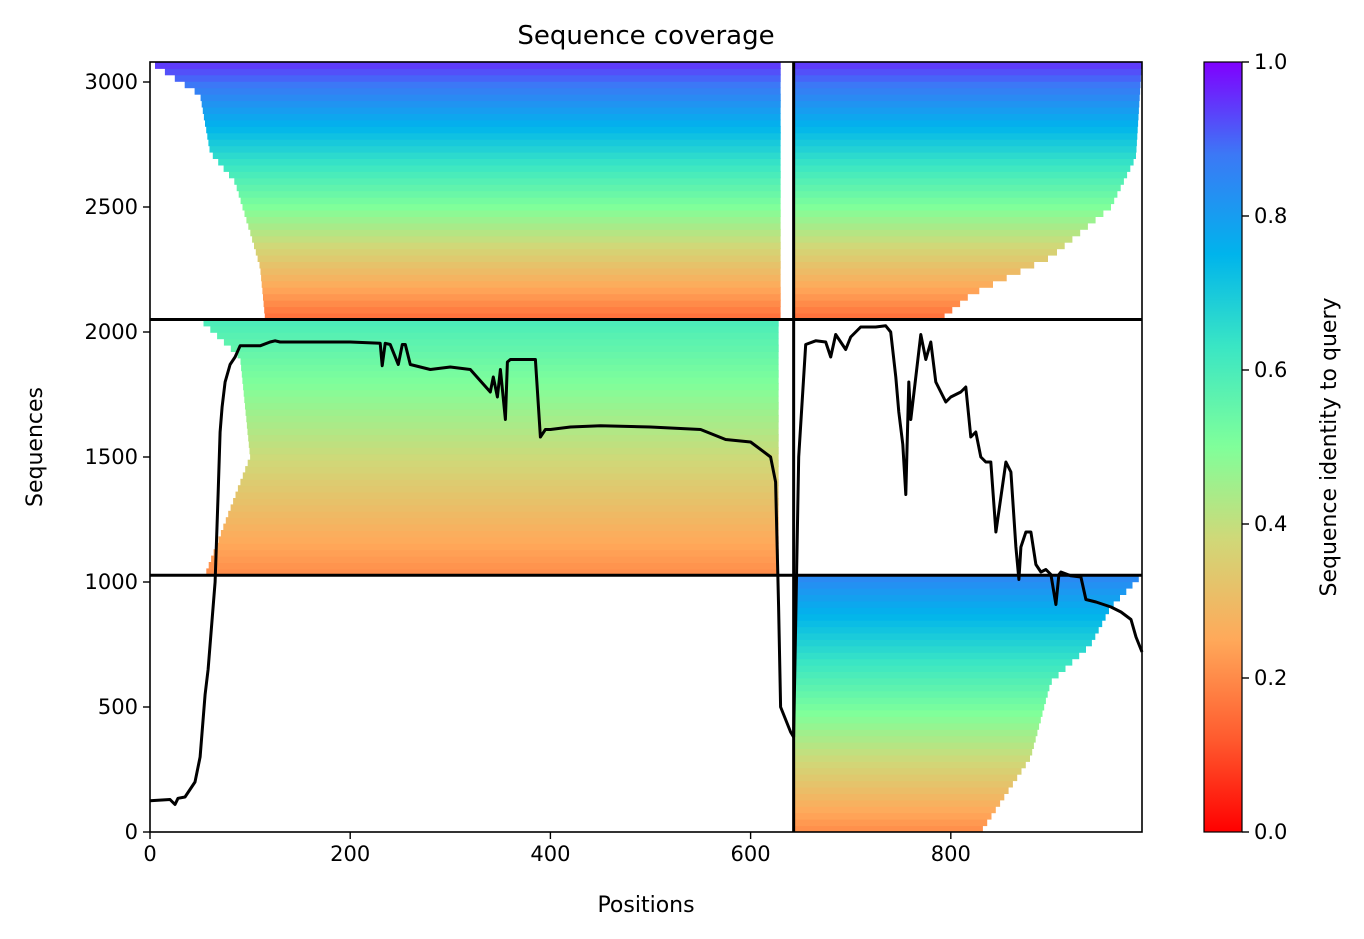  What do you see at coordinates (1270, 370) in the screenshot?
I see `colorbar-tick-label: 0.6` at bounding box center [1270, 370].